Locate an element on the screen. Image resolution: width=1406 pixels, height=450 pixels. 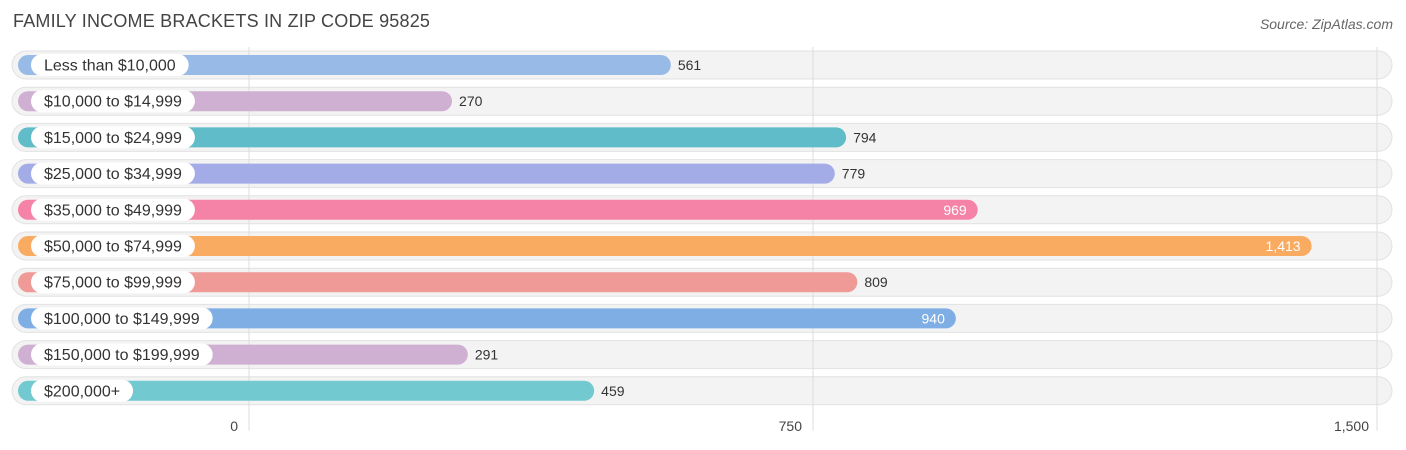
value-label: 561 is located at coordinates (690, 65).